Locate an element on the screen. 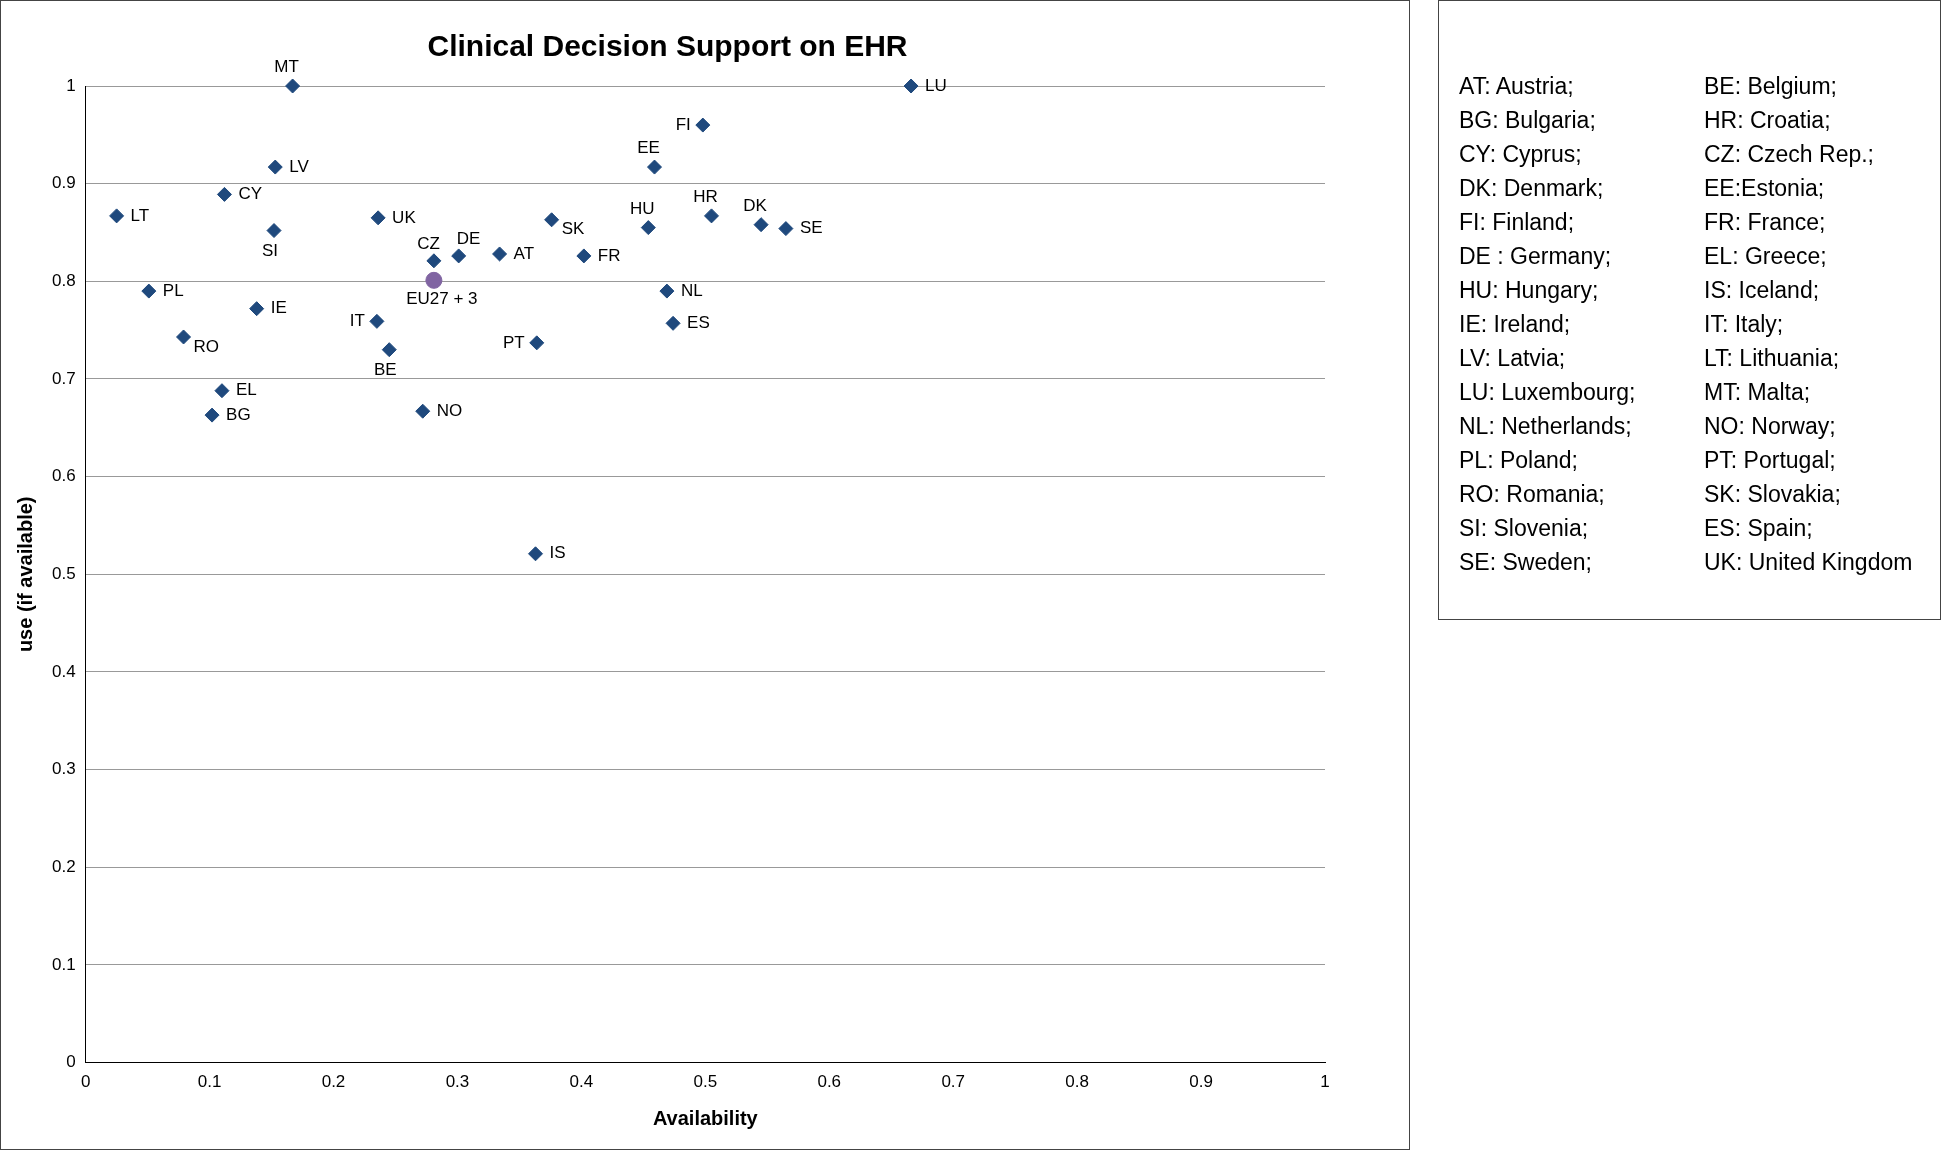 The height and width of the screenshot is (1152, 1943). annotation: BG is located at coordinates (238, 414).